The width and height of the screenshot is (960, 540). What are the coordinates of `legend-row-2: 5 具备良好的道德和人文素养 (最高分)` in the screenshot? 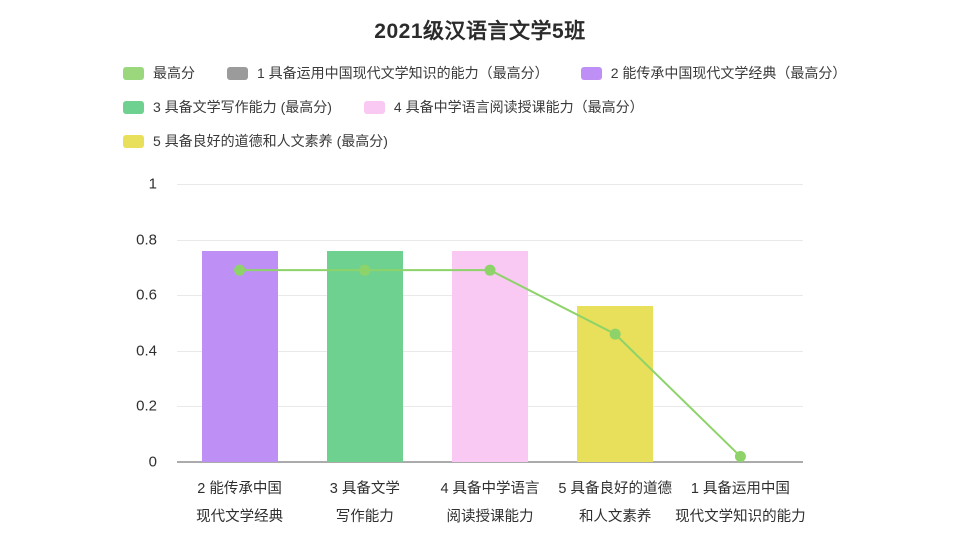 It's located at (484, 141).